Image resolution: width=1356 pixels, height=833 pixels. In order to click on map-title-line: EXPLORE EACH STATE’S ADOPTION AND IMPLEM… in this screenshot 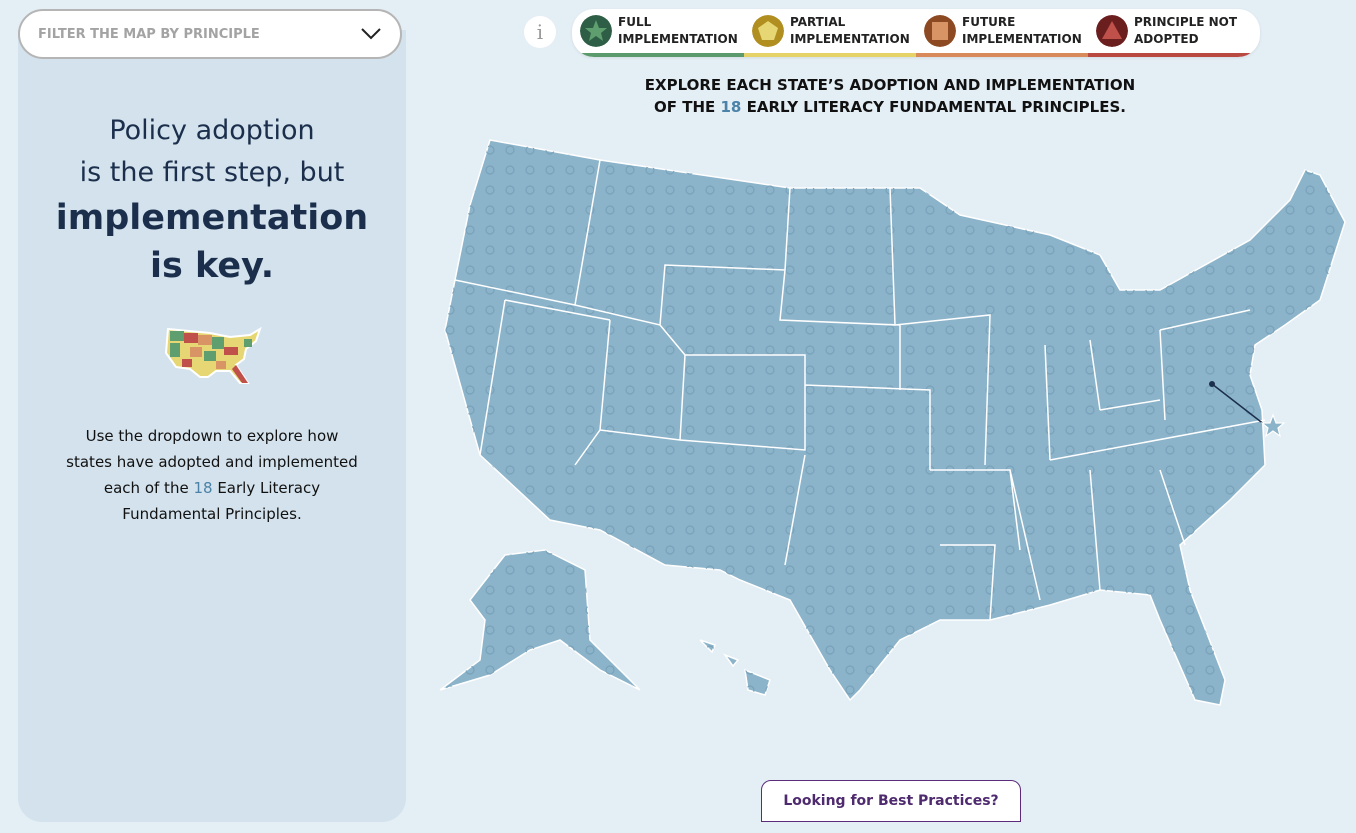, I will do `click(890, 85)`.